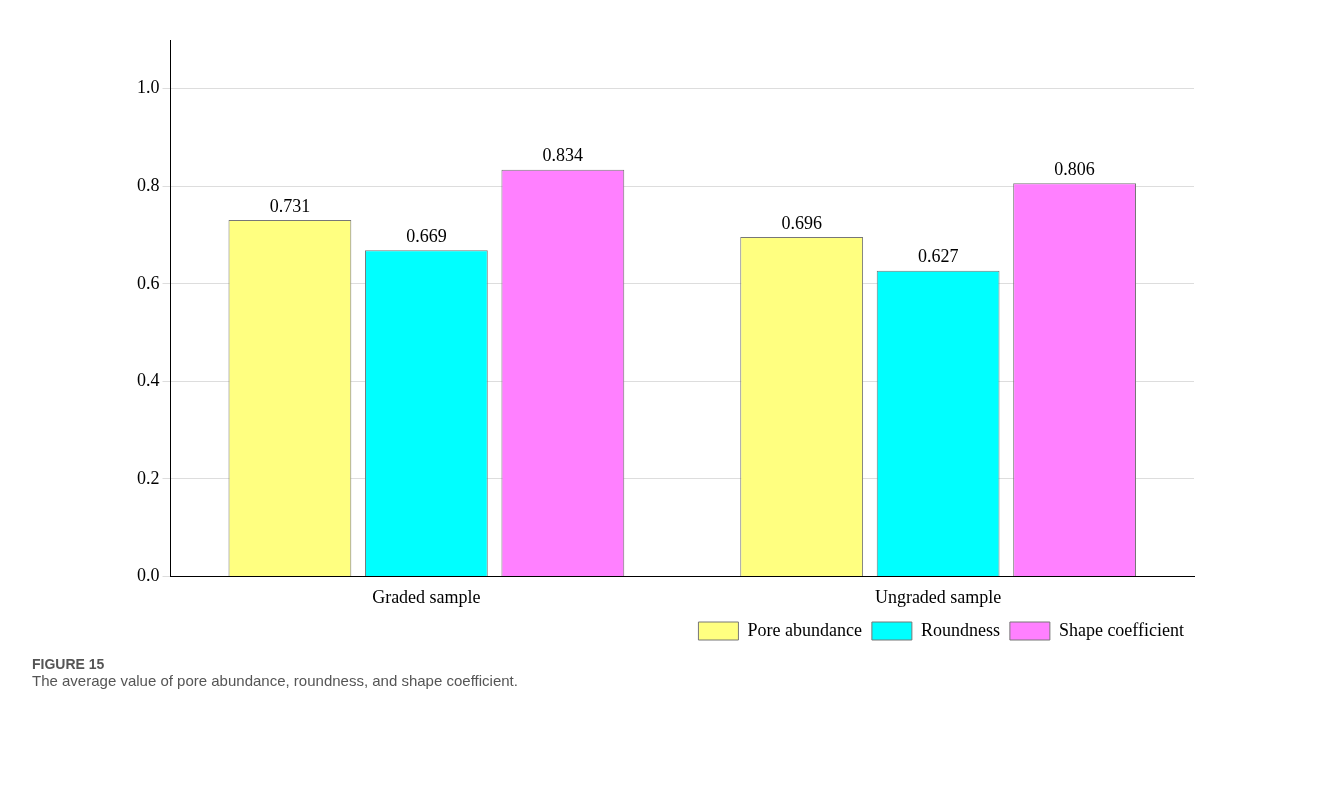 Image resolution: width=1328 pixels, height=796 pixels. What do you see at coordinates (801, 222) in the screenshot?
I see `data-label: 0.696` at bounding box center [801, 222].